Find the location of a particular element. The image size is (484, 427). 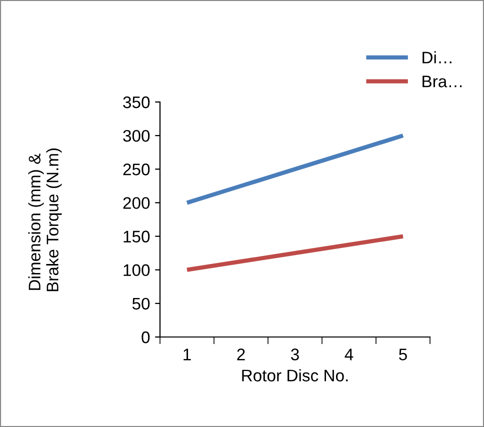

x-tick-label: 1 is located at coordinates (187, 354).